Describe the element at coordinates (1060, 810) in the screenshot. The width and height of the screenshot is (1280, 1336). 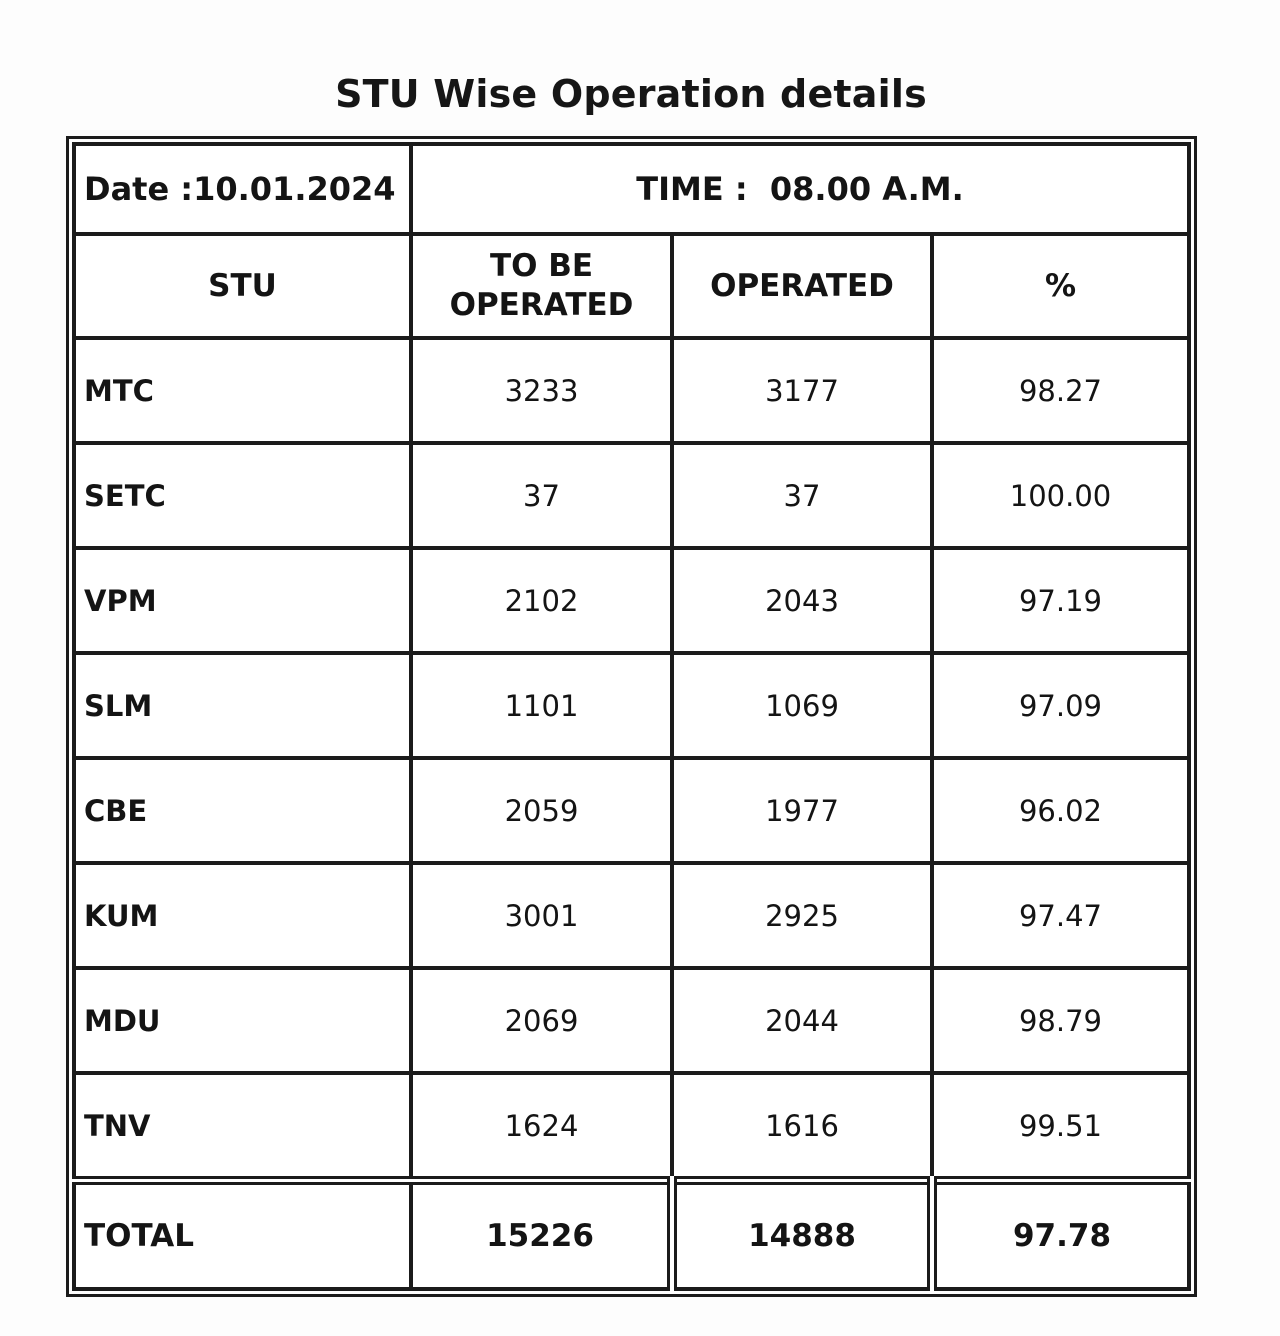
I see `percent-value: 96.02` at that location.